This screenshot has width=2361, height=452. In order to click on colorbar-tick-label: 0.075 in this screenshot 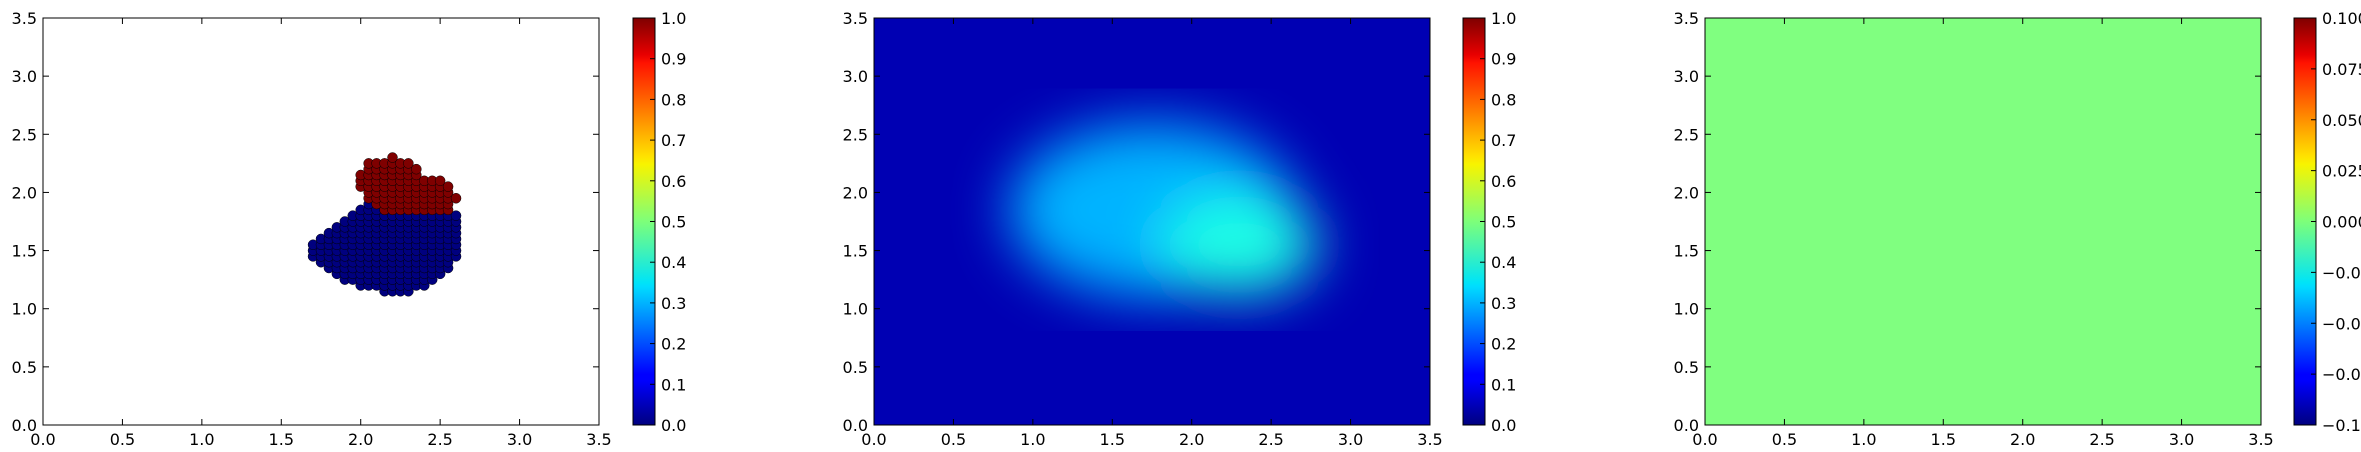, I will do `click(2341, 69)`.